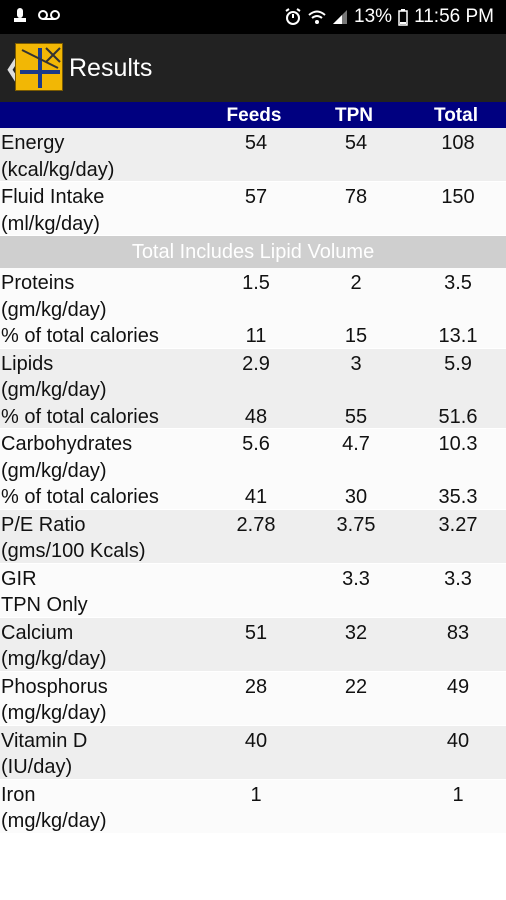  What do you see at coordinates (356, 416) in the screenshot?
I see `cell-tpn: 55` at bounding box center [356, 416].